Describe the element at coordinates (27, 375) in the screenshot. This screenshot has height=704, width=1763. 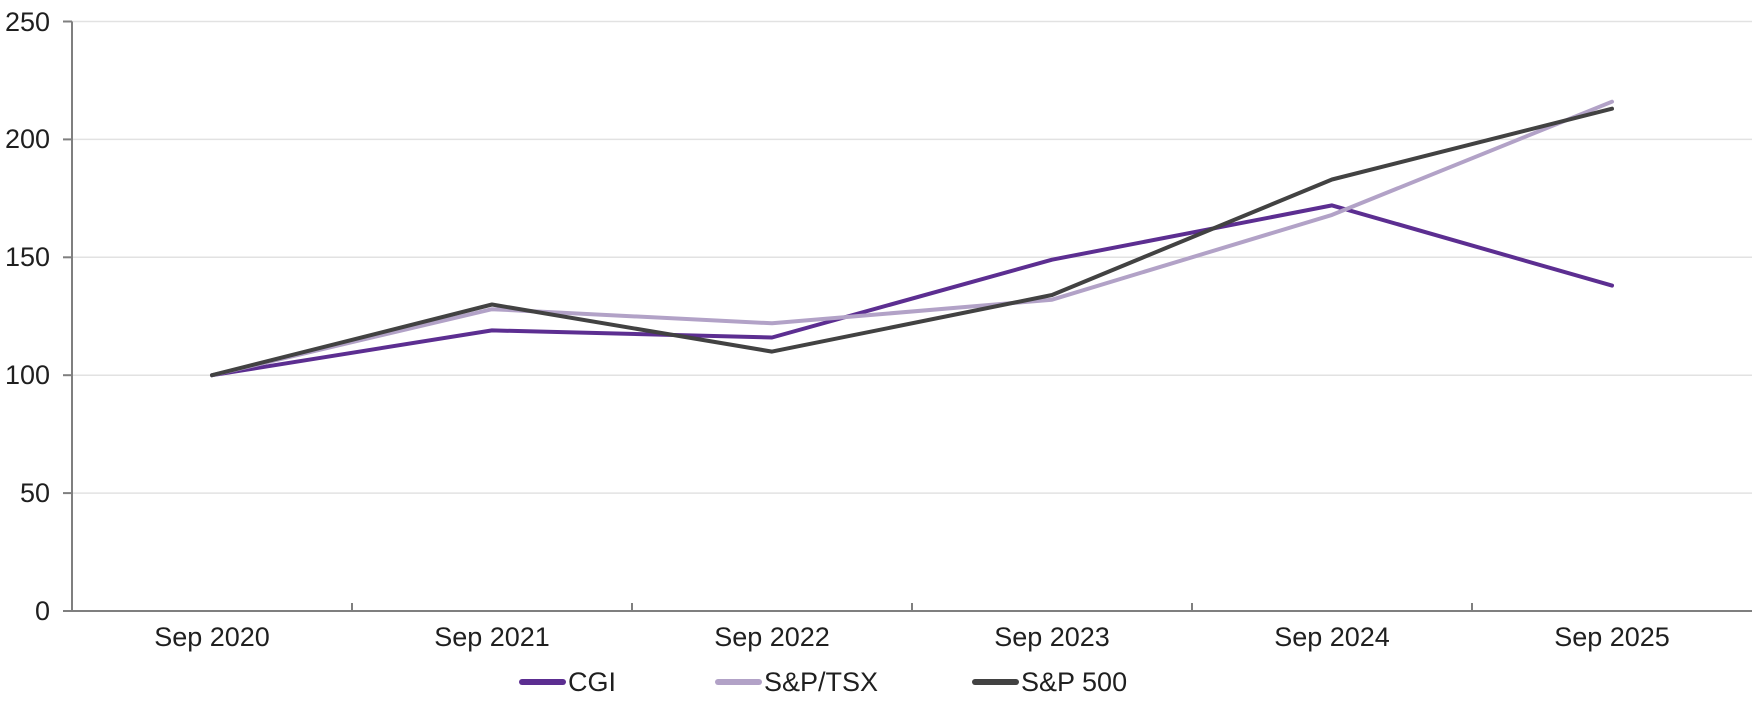
I see `y-axis-label: 100` at that location.